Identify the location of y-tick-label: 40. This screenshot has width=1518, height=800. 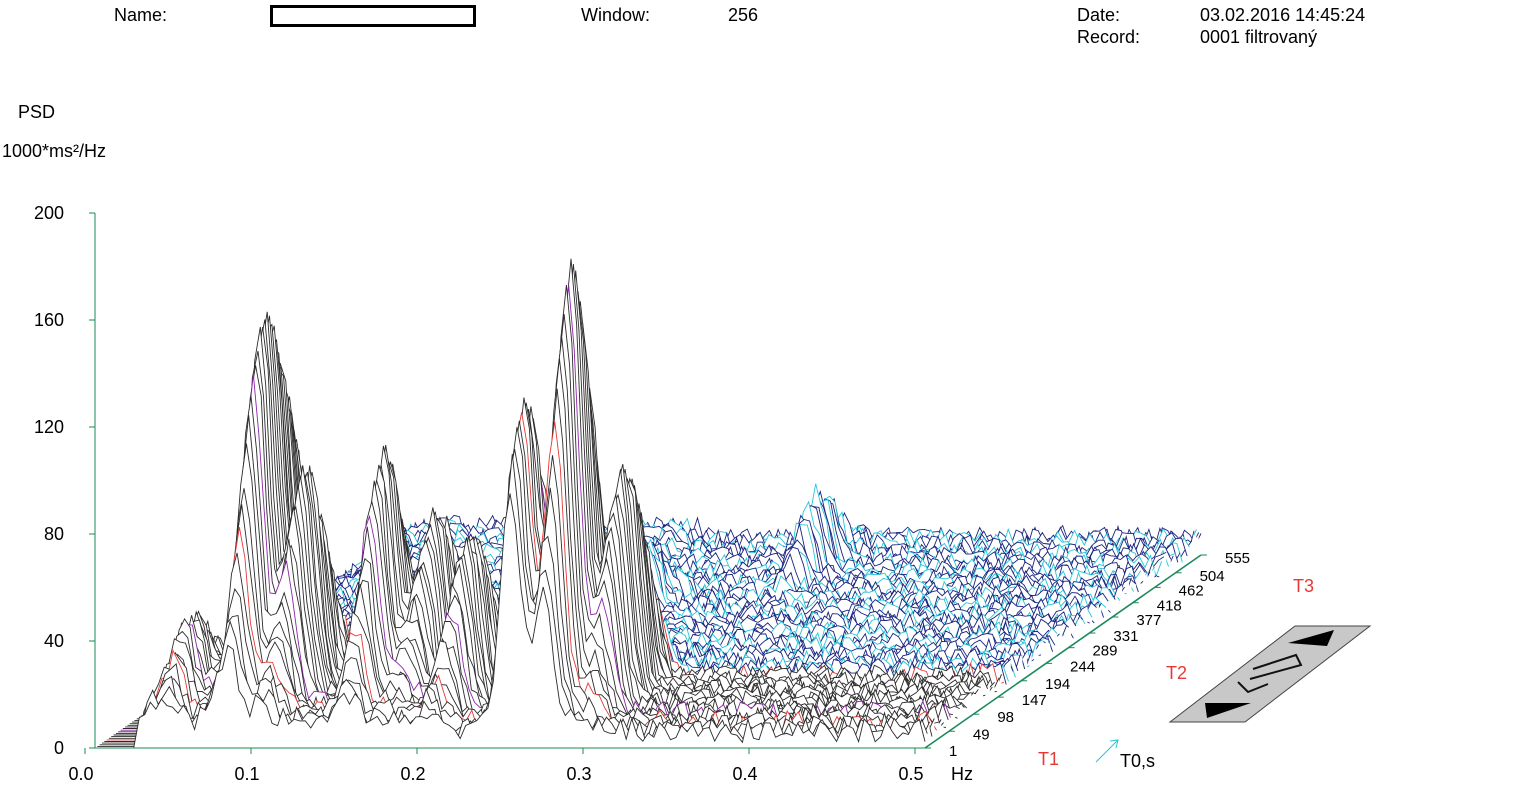
(54, 641).